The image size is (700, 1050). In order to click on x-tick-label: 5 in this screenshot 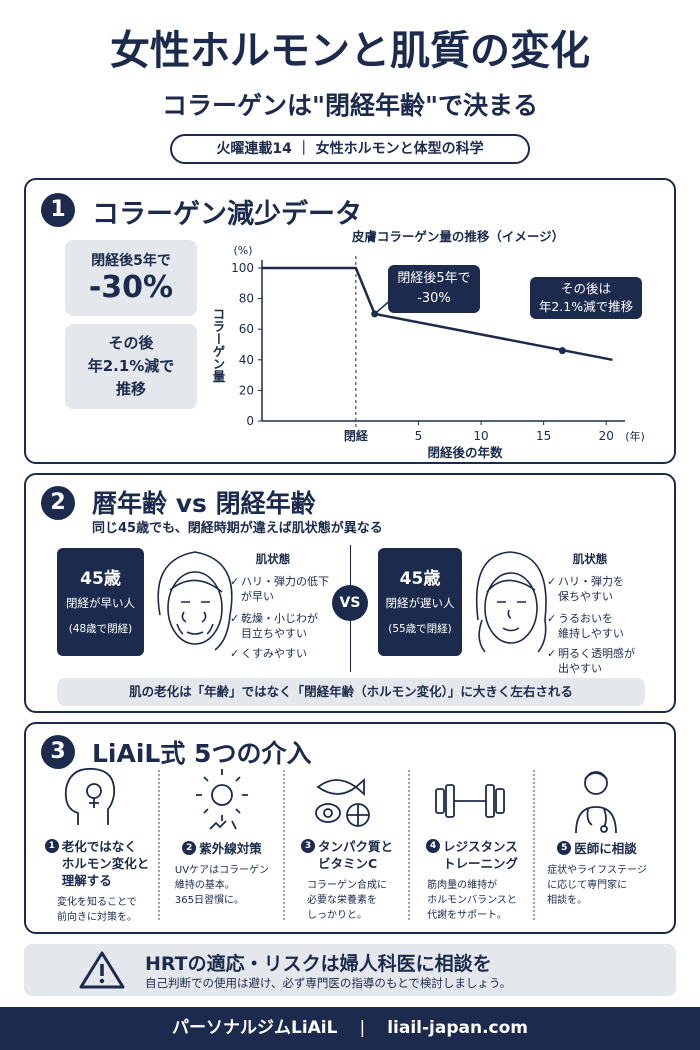, I will do `click(419, 436)`.